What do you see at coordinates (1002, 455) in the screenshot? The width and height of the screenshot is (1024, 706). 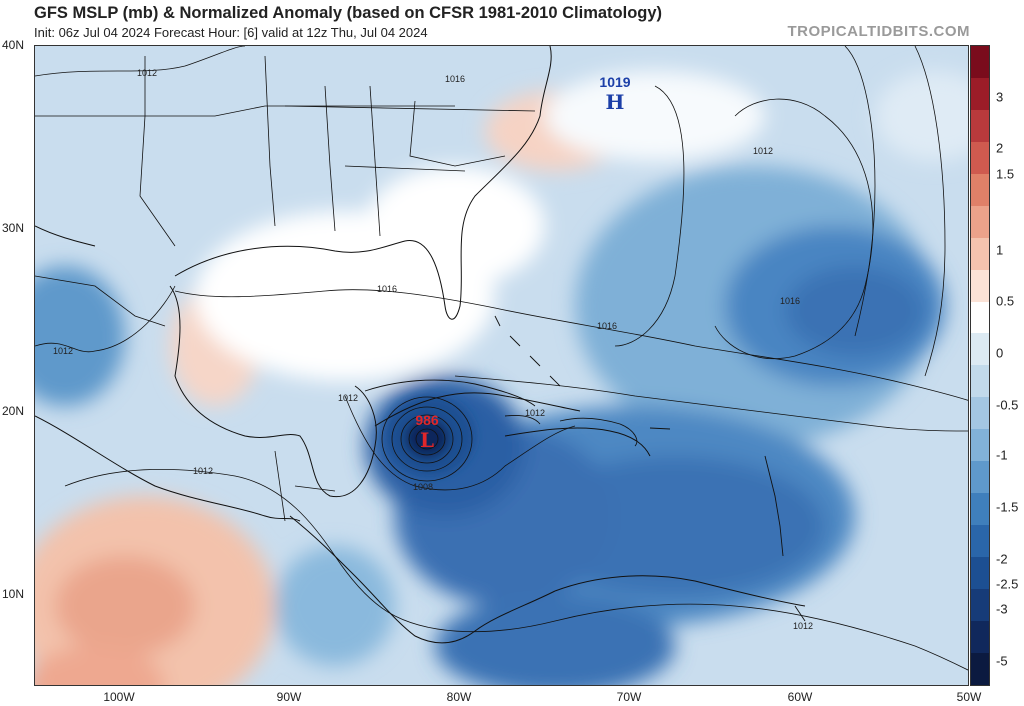 I see `colorbar-label: -1` at bounding box center [1002, 455].